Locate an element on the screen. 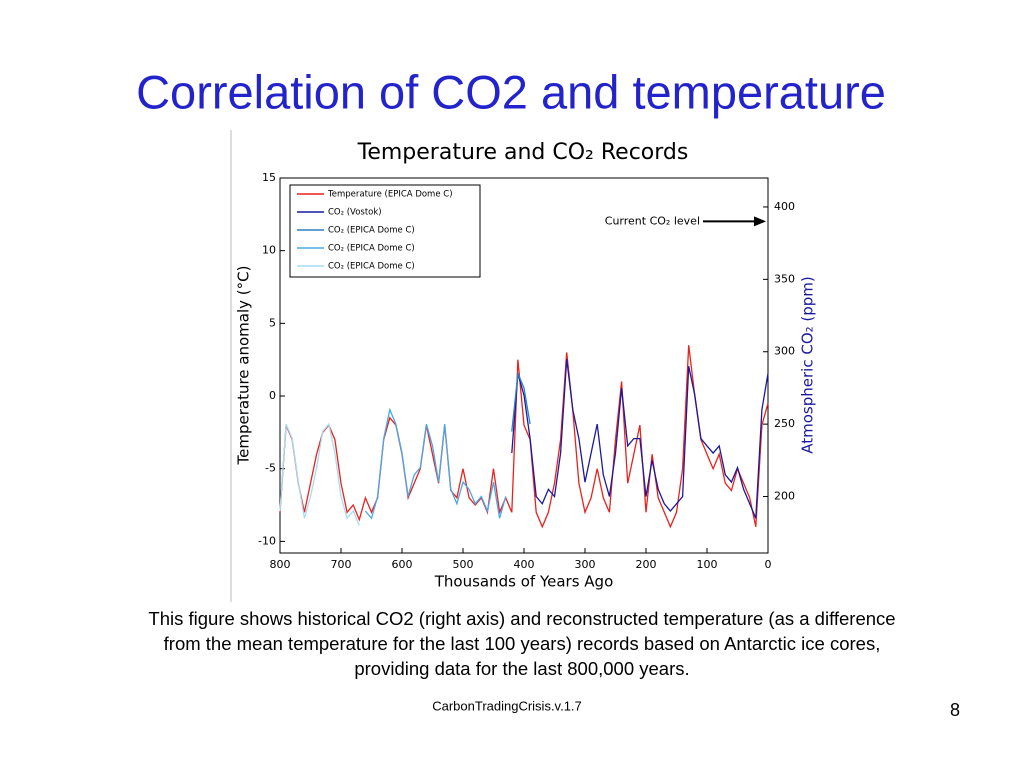 Image resolution: width=1023 pixels, height=767 pixels. x-tick-label: 700 is located at coordinates (341, 564).